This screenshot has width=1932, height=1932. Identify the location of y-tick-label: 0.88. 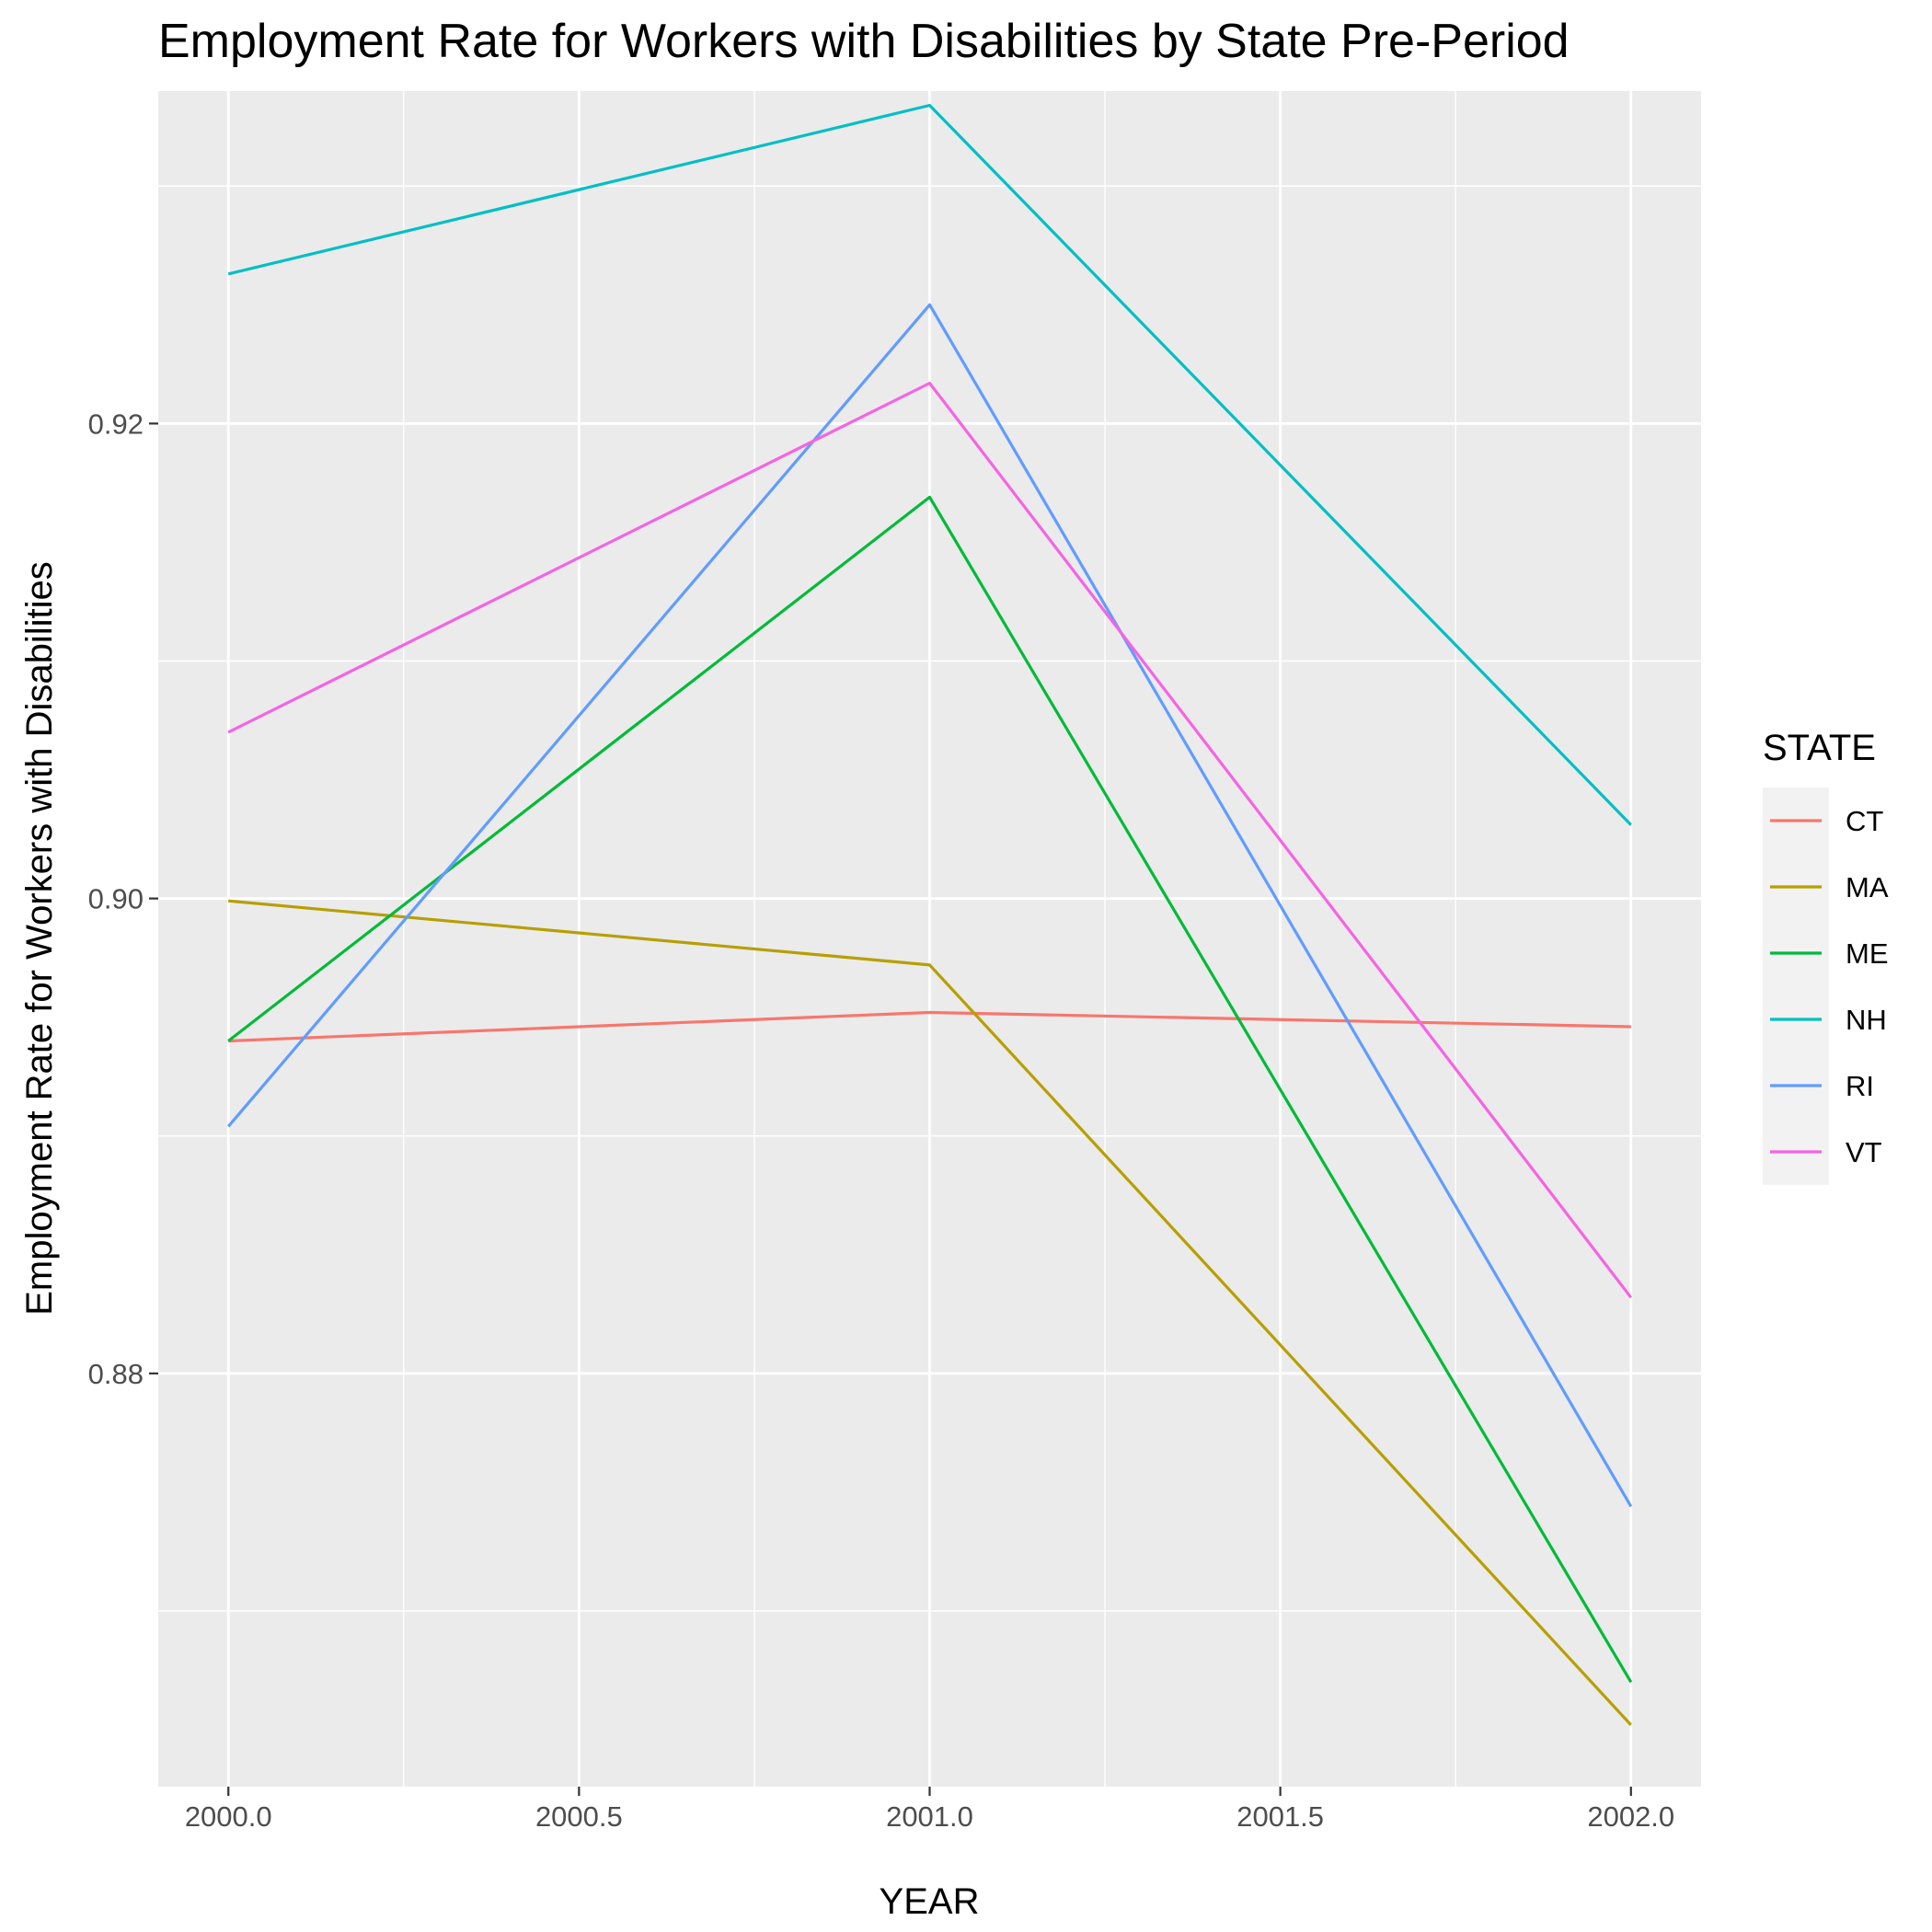
(116, 1374).